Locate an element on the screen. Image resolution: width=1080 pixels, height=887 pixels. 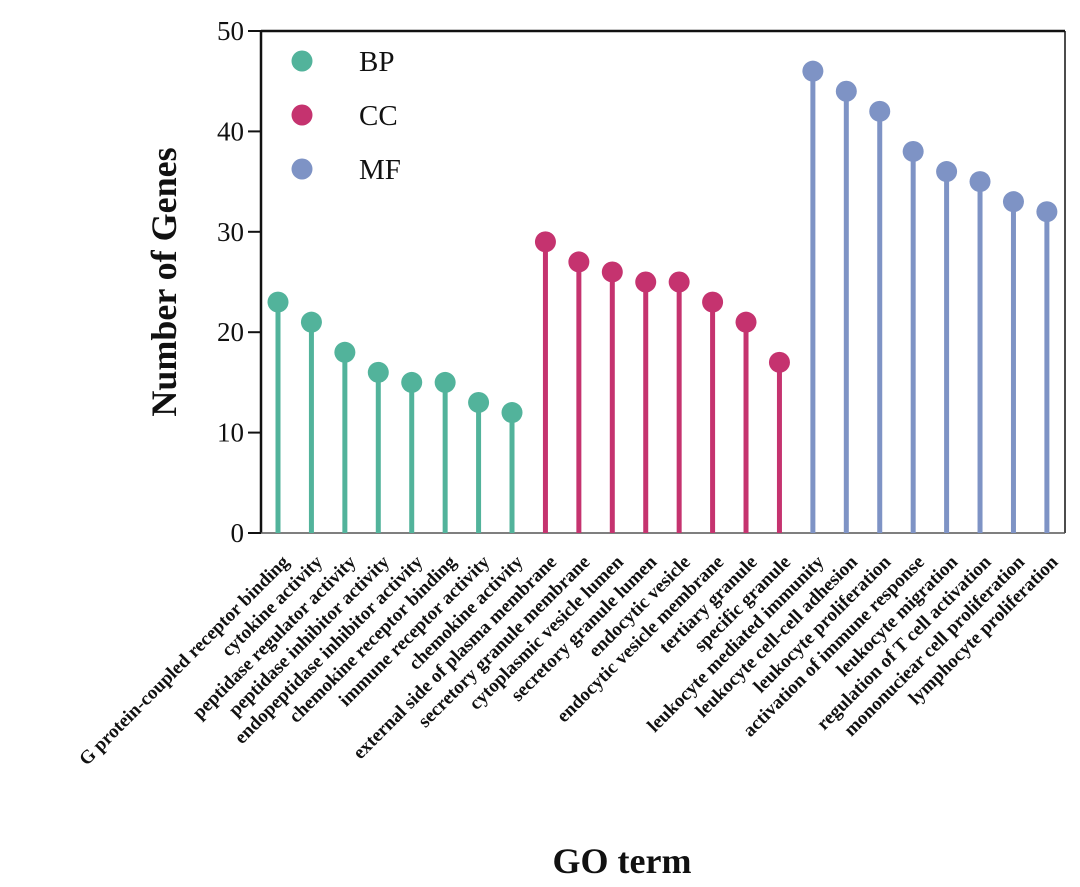
y-axis-title: Number of Genes is located at coordinates (164, 281).